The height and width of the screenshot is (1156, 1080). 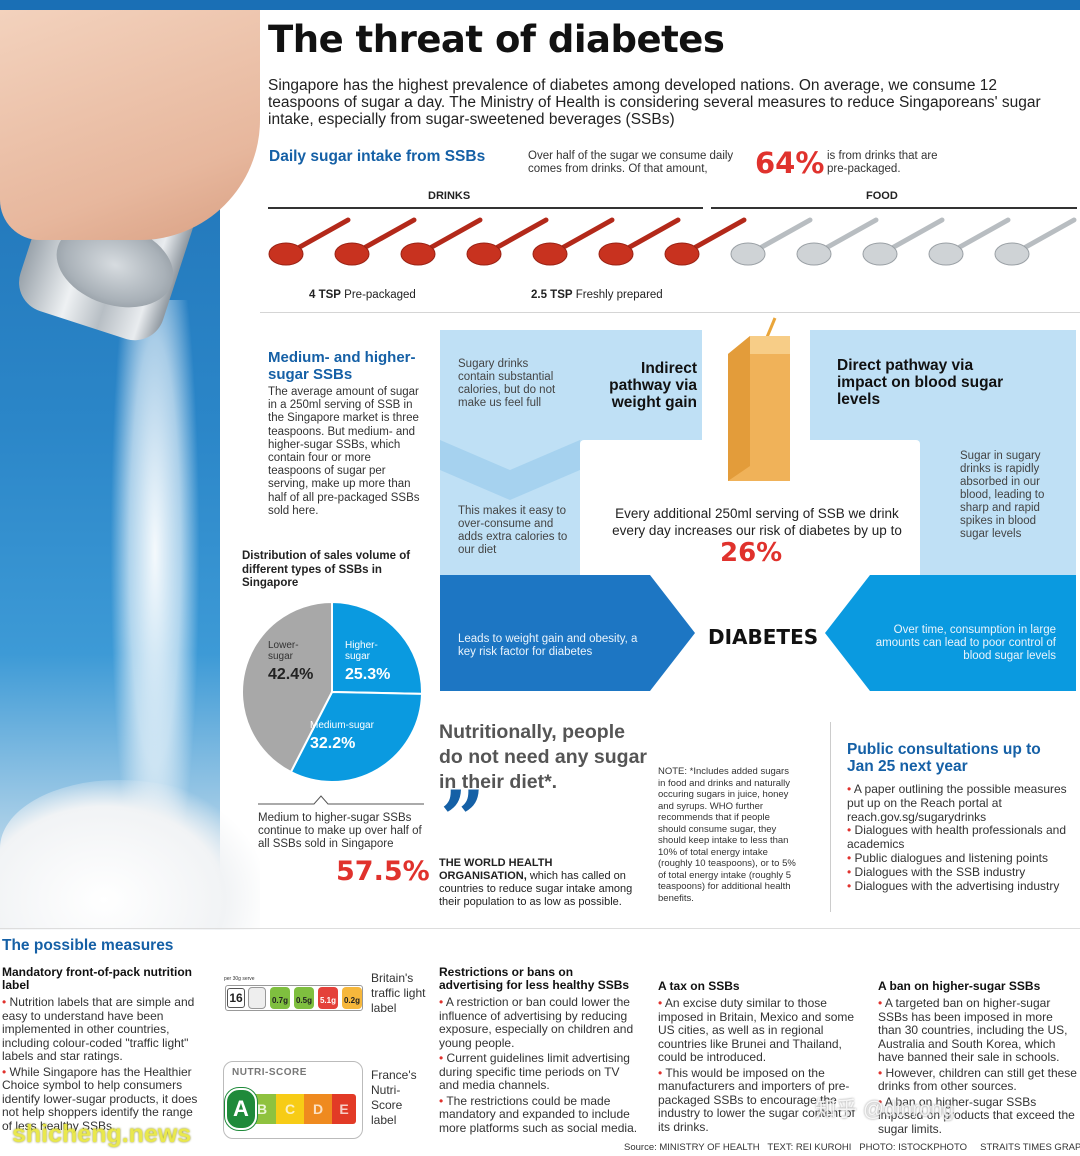 I want to click on spoon-row, so click(x=672, y=241).